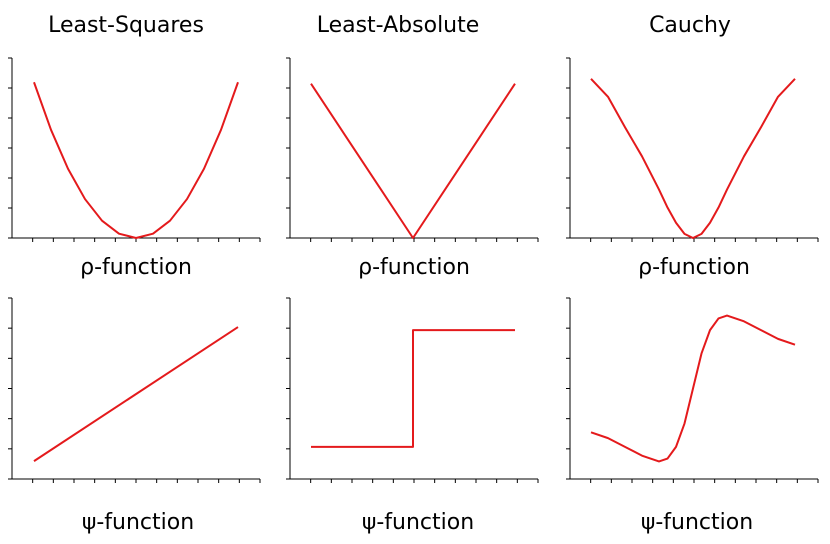 The width and height of the screenshot is (830, 544). I want to click on plot-least-squares-rho, so click(134, 149).